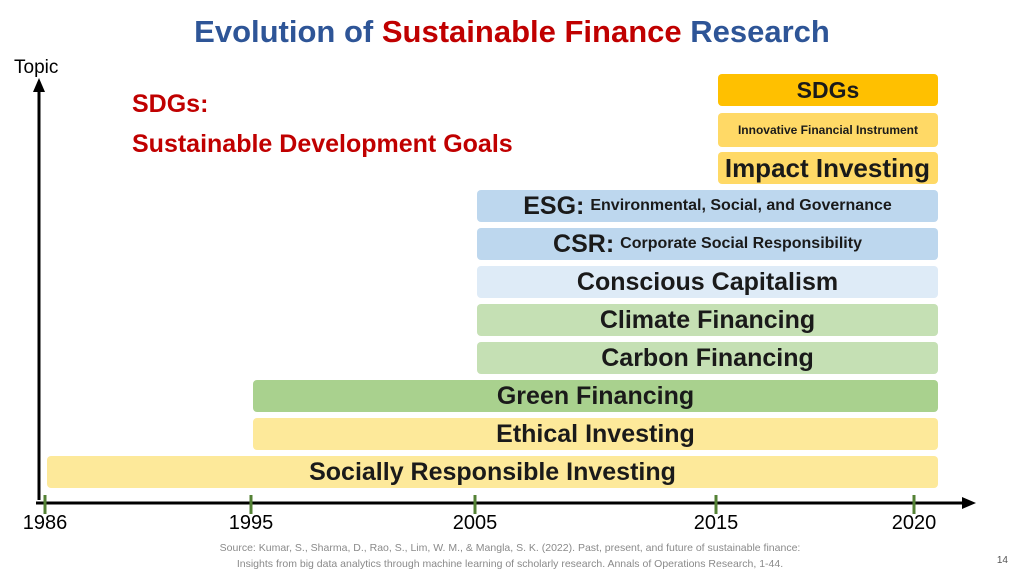  I want to click on title-part2: Research, so click(755, 31).